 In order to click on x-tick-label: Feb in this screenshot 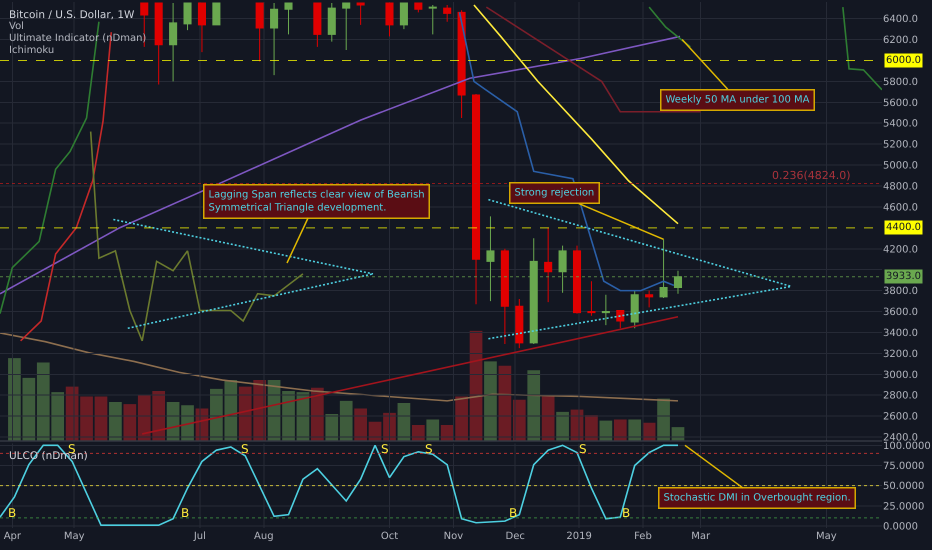, I will do `click(643, 536)`.